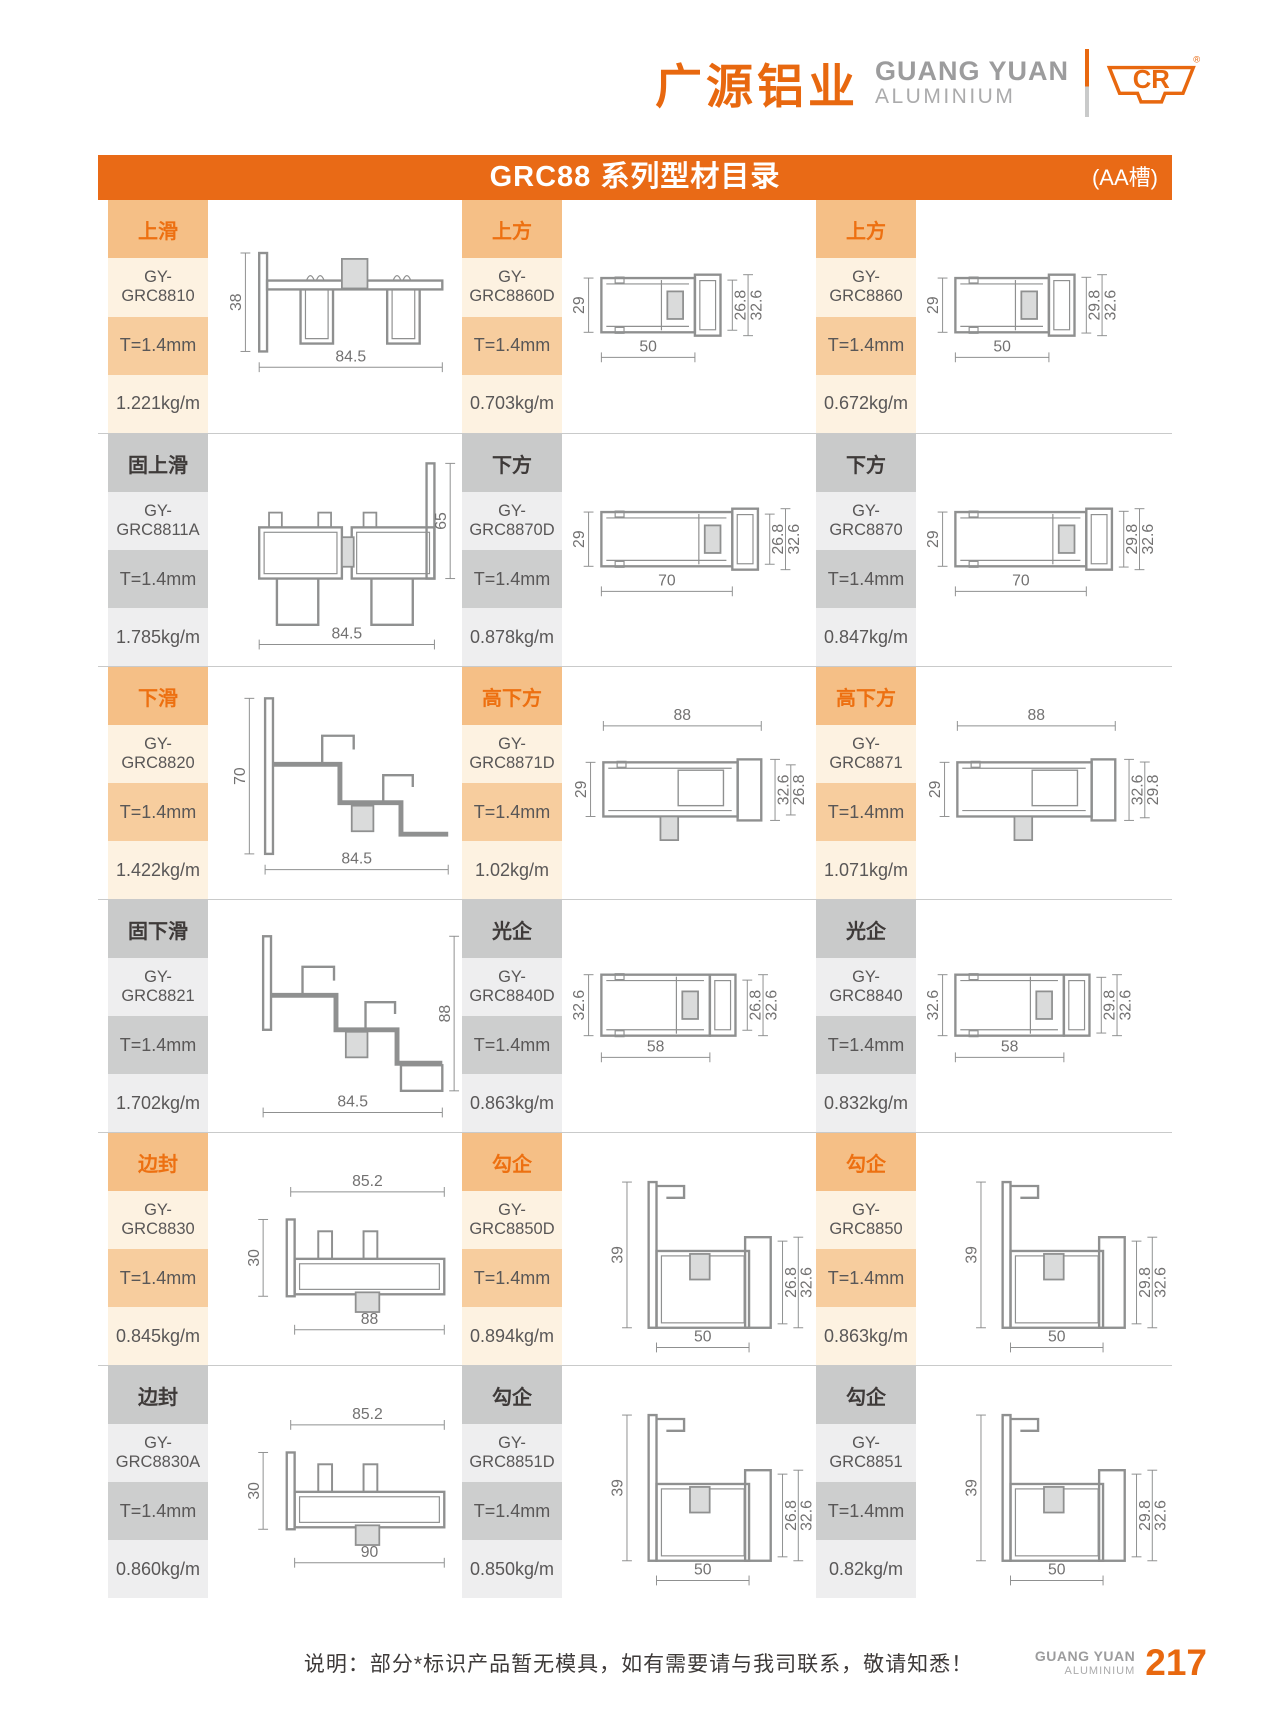 The height and width of the screenshot is (1721, 1277). I want to click on cell-weight: 1.071kg/m, so click(866, 870).